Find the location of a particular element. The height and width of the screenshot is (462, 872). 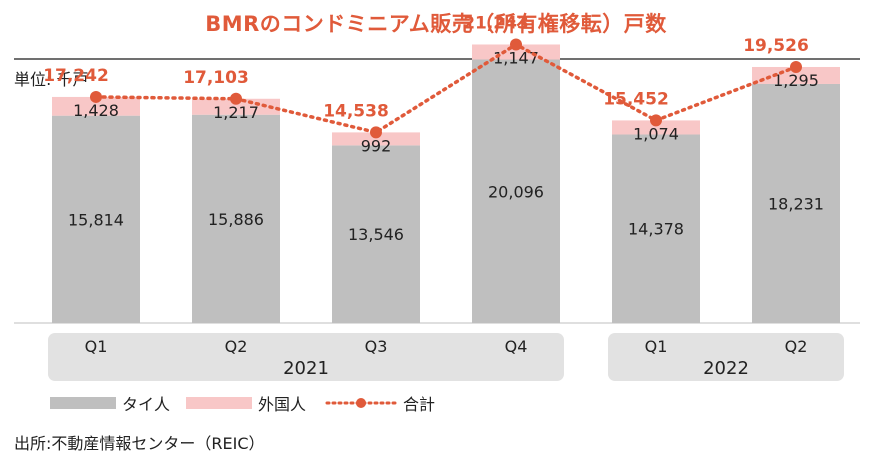

tick-label-1: Q2 is located at coordinates (236, 346).